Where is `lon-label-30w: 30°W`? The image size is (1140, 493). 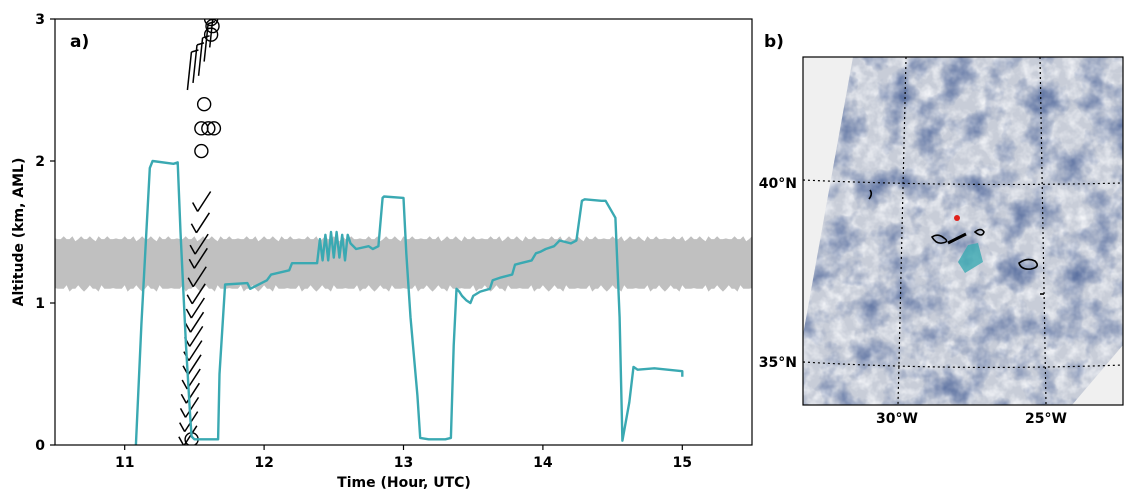 lon-label-30w: 30°W is located at coordinates (897, 419).